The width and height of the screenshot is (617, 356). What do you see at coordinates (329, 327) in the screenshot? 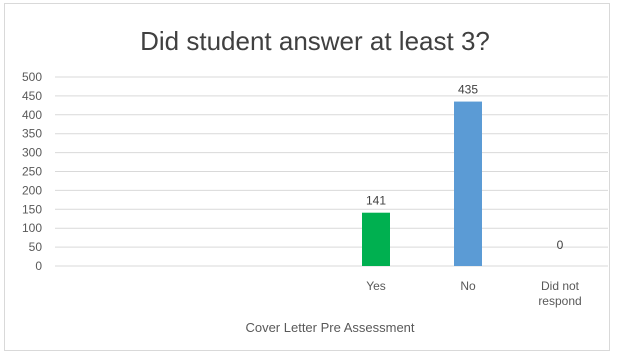
I see `x-axis-title: Cover Letter Pre Assessment` at bounding box center [329, 327].